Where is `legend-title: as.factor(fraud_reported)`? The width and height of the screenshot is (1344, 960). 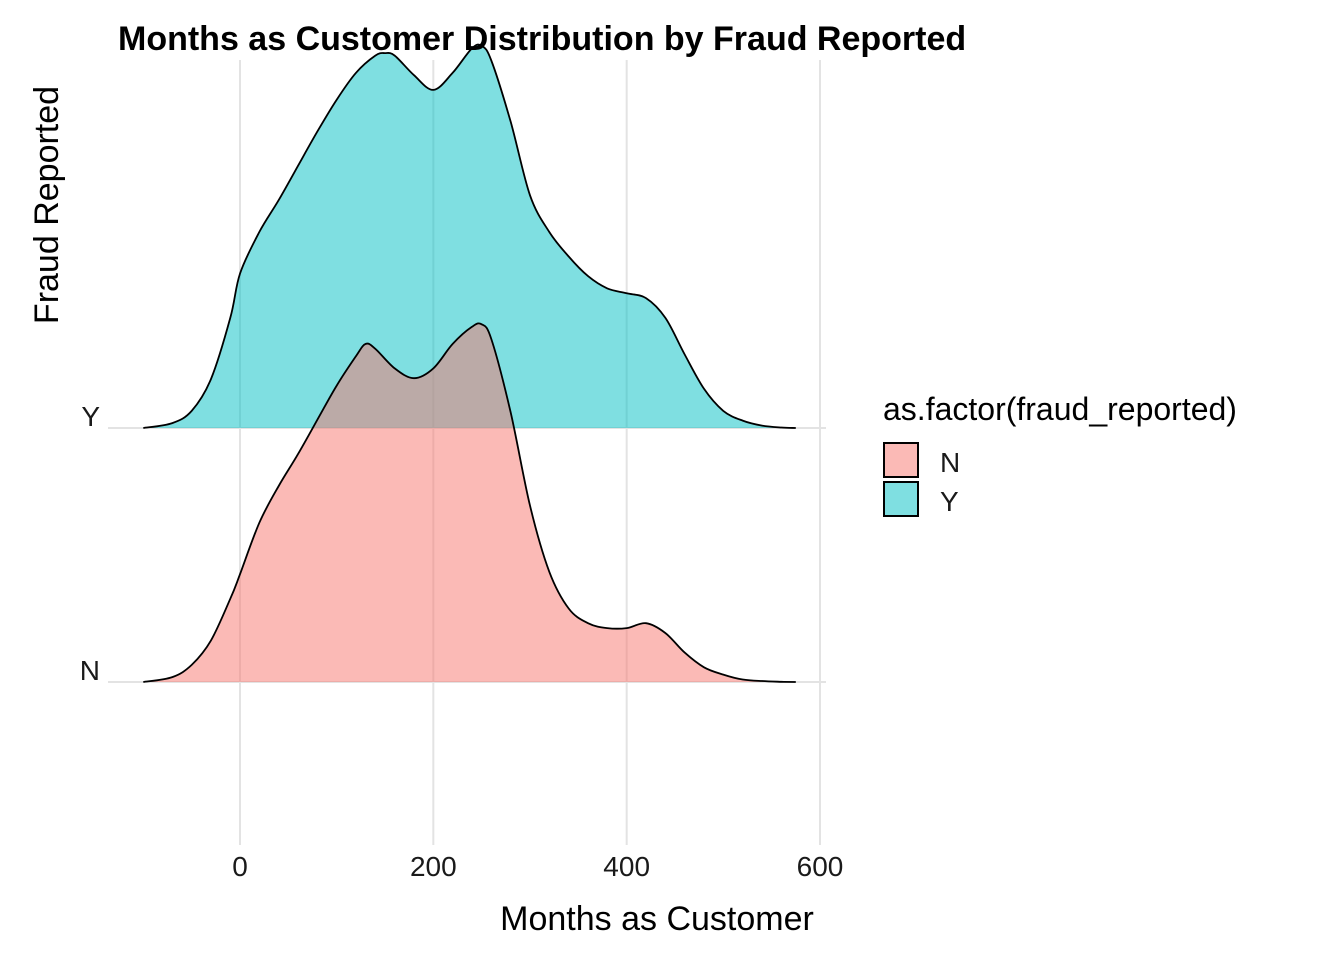
legend-title: as.factor(fraud_reported) is located at coordinates (1060, 409).